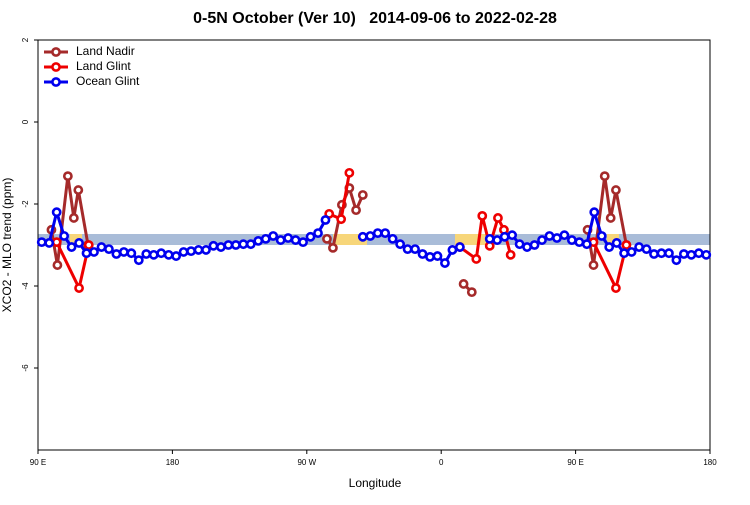 This screenshot has height=505, width=750. What do you see at coordinates (306, 462) in the screenshot?
I see `x-tick-label: 90 W` at bounding box center [306, 462].